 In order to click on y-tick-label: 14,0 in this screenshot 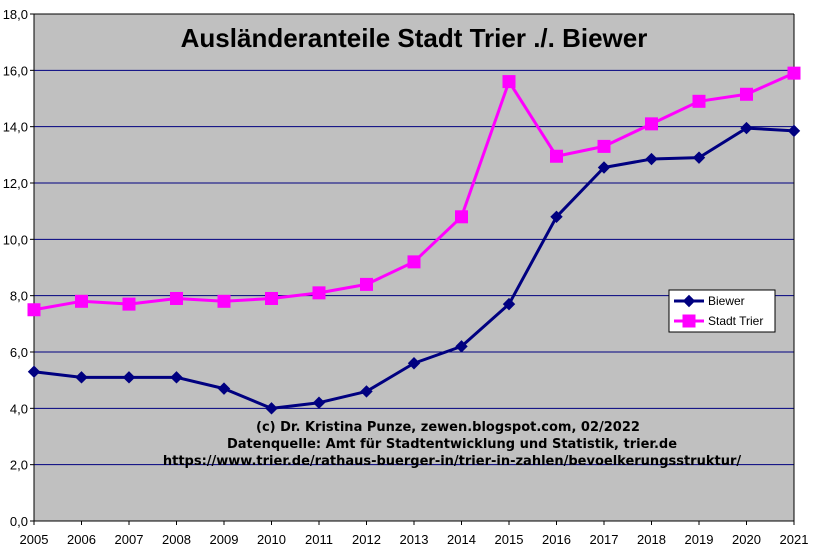, I will do `click(15, 127)`.